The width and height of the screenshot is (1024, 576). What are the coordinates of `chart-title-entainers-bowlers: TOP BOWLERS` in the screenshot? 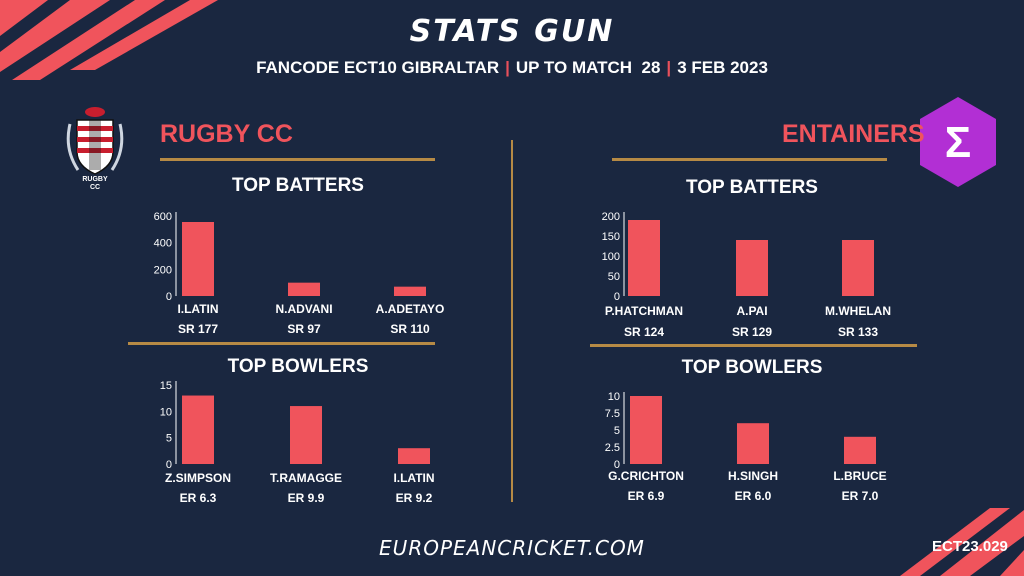 It's located at (752, 367).